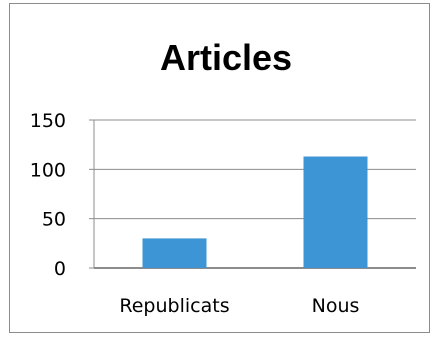 This screenshot has width=434, height=337. What do you see at coordinates (48, 195) in the screenshot?
I see `y-axis-tick-labels: 0 50 100 150` at bounding box center [48, 195].